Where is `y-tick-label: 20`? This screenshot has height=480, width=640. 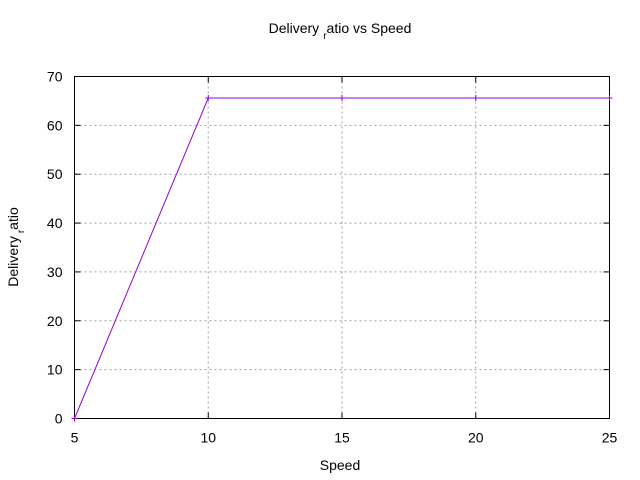 y-tick-label: 20 is located at coordinates (55, 321).